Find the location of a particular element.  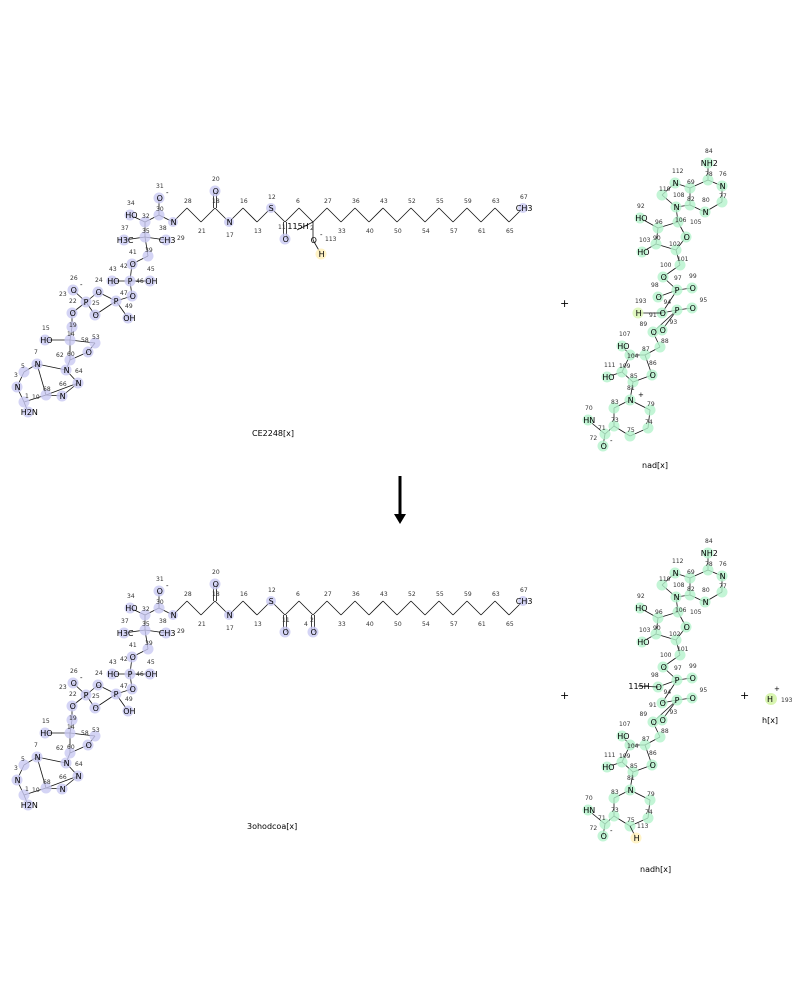

coa-atom: P47 is located at coordinates (119, 298).